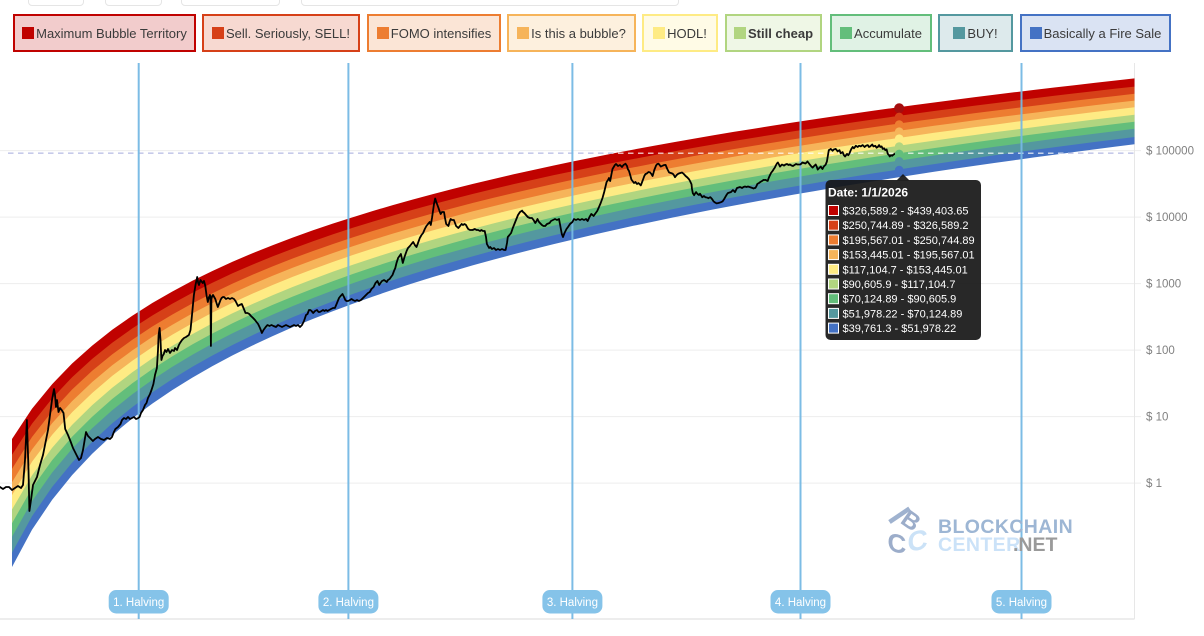  What do you see at coordinates (572, 603) in the screenshot?
I see `svg-text: 3. Halving` at bounding box center [572, 603].